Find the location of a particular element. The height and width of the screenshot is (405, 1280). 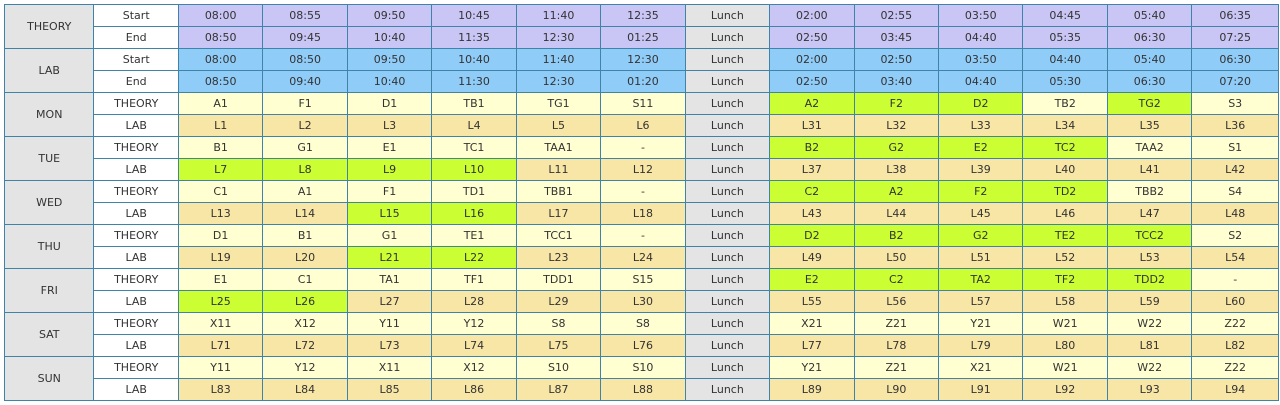

theory-slot-cell: D2 is located at coordinates (812, 235).